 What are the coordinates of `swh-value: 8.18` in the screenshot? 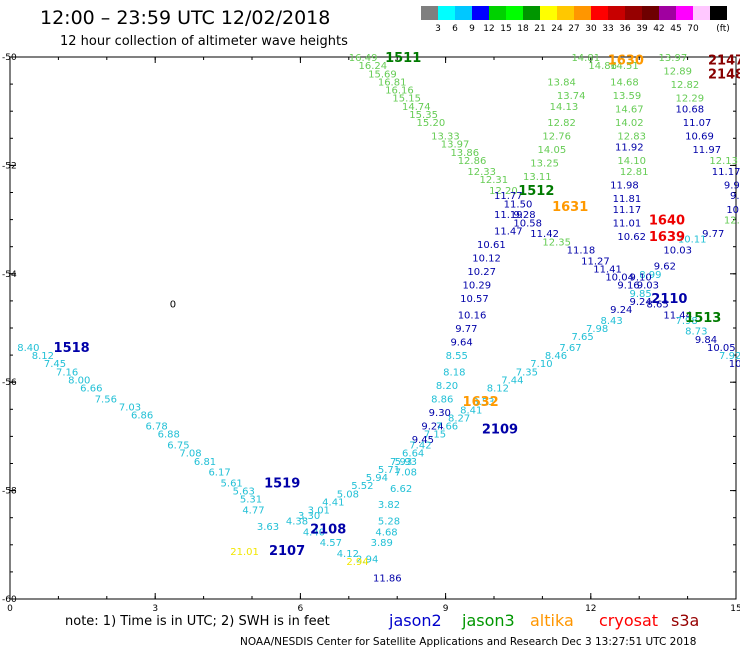 It's located at (454, 372).